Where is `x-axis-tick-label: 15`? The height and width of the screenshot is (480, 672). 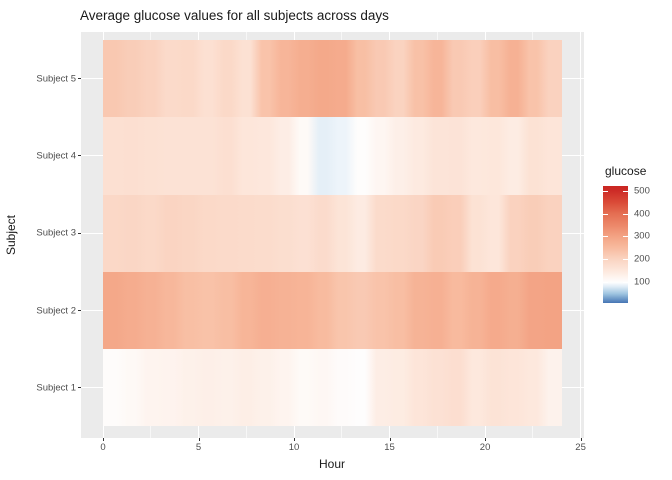
x-axis-tick-label: 15 is located at coordinates (389, 447).